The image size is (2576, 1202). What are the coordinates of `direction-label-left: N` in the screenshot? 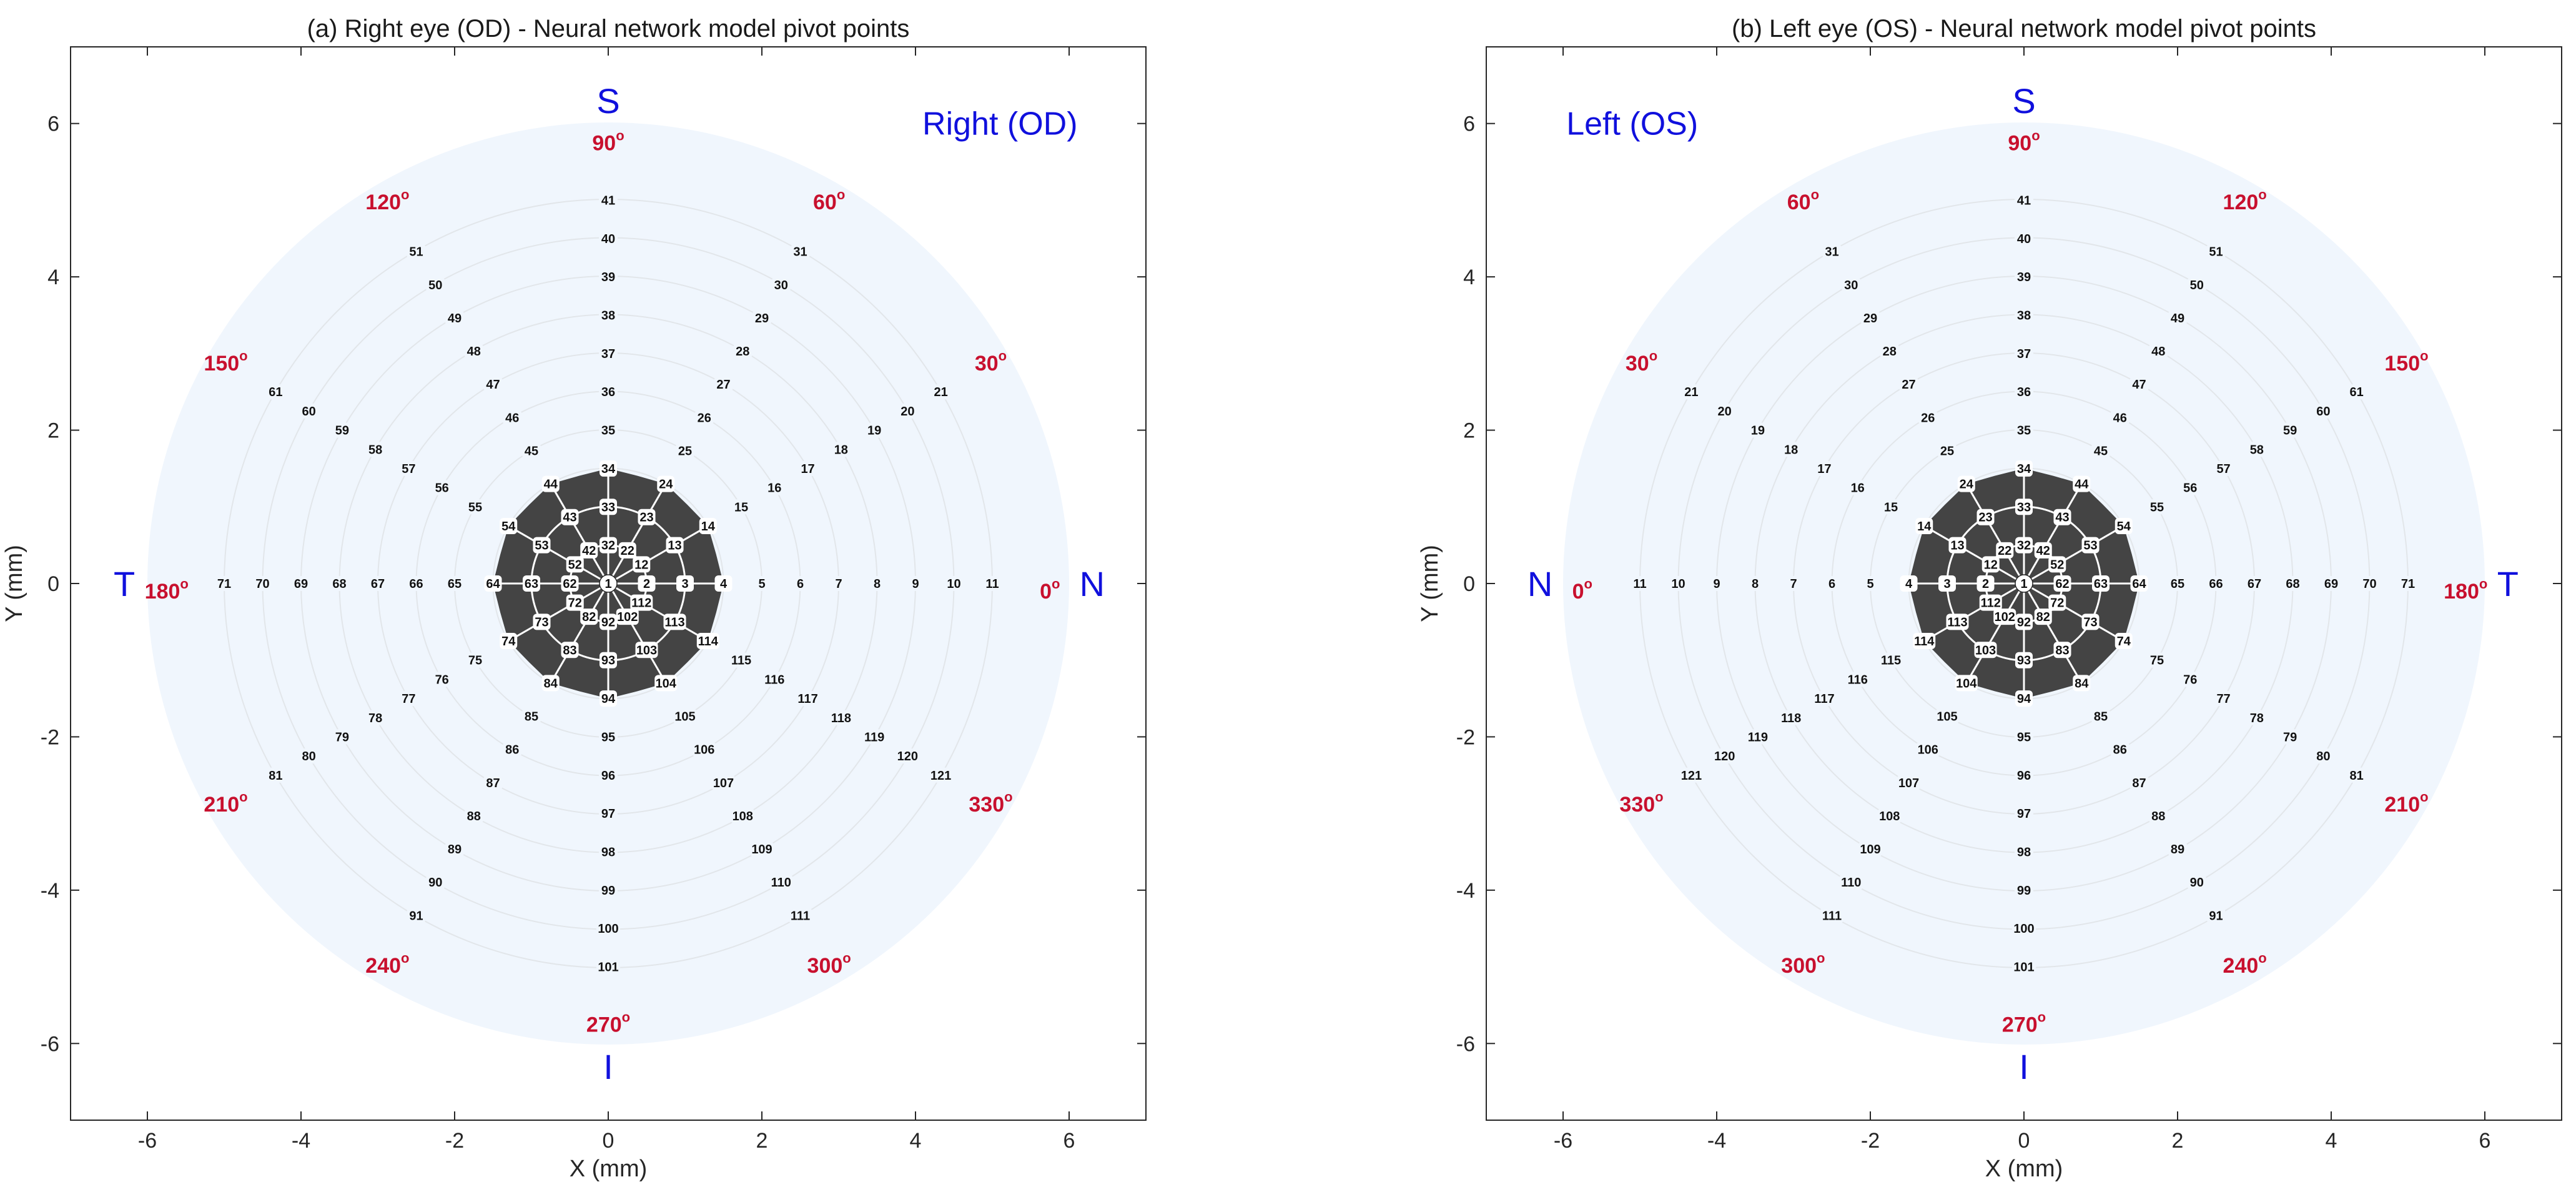 It's located at (1540, 583).